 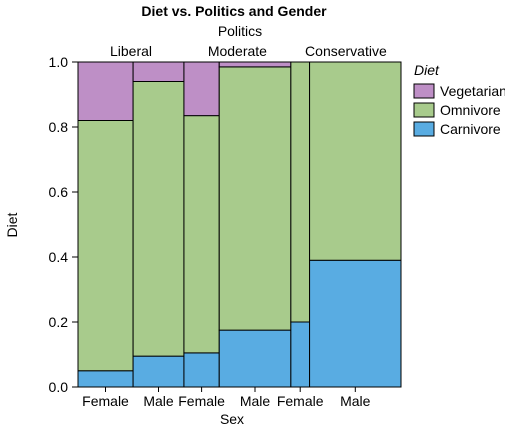 What do you see at coordinates (424, 129) in the screenshot?
I see `legend-swatch-carnivore` at bounding box center [424, 129].